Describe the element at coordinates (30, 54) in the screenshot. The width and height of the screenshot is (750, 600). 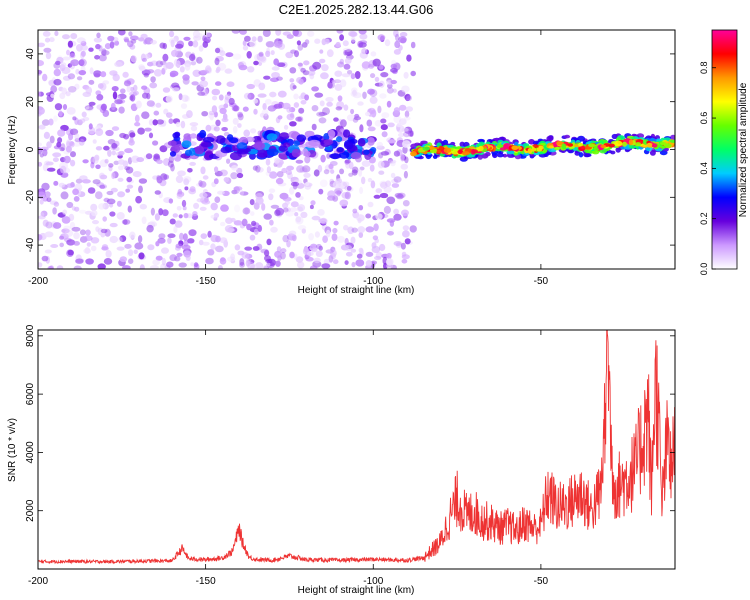
I see `y-tick-label: 40` at that location.